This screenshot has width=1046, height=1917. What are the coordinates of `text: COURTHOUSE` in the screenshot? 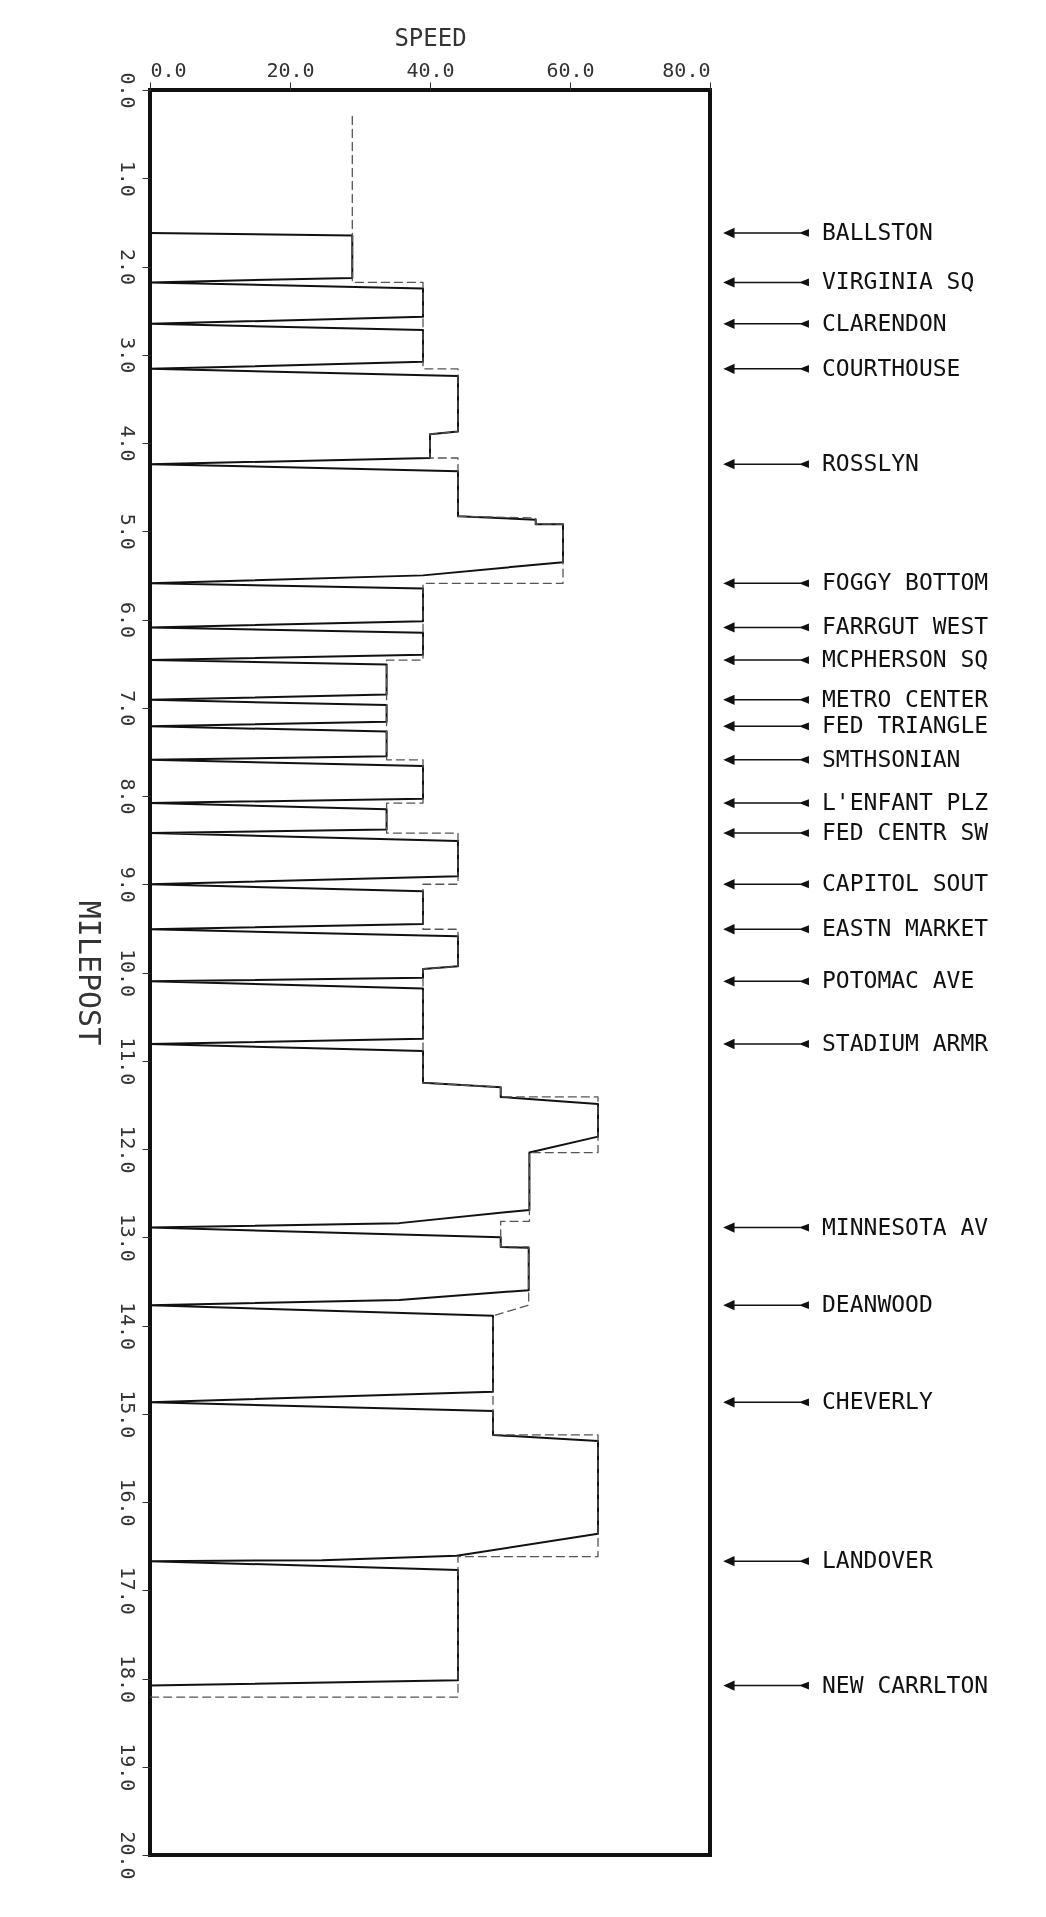 It's located at (891, 367).